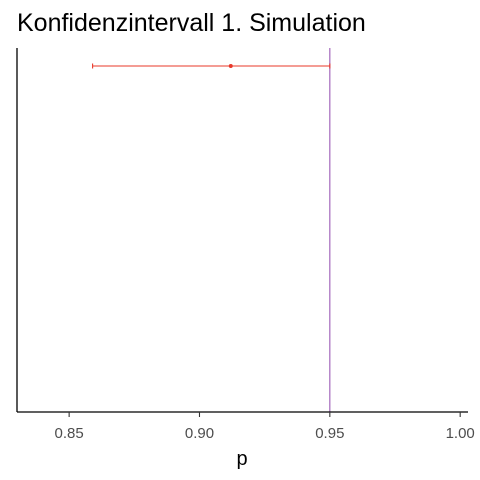 The height and width of the screenshot is (480, 480). Describe the element at coordinates (69, 433) in the screenshot. I see `x-tick-label: 0.85` at that location.